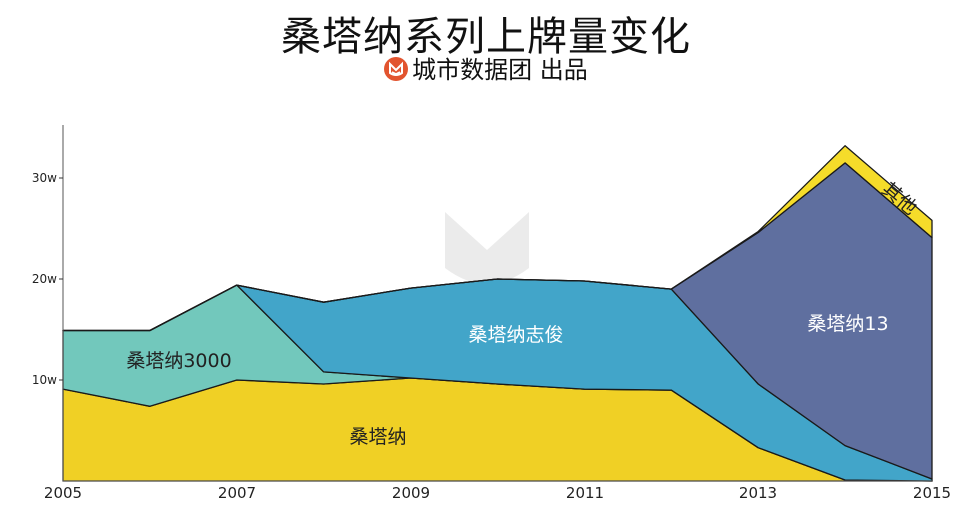 The image size is (972, 514). What do you see at coordinates (500, 70) in the screenshot?
I see `subtitle-text: 城市数据团 出品` at bounding box center [500, 70].